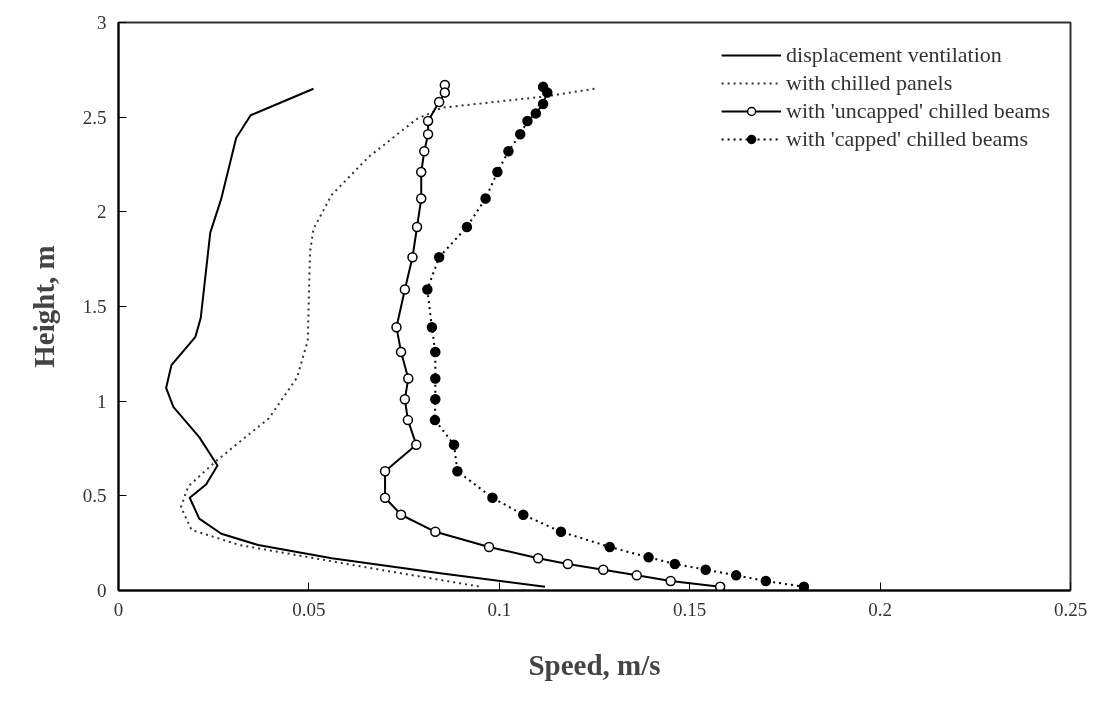 The height and width of the screenshot is (717, 1107). Describe the element at coordinates (499, 609) in the screenshot. I see `x-tick-label: 0.1` at that location.